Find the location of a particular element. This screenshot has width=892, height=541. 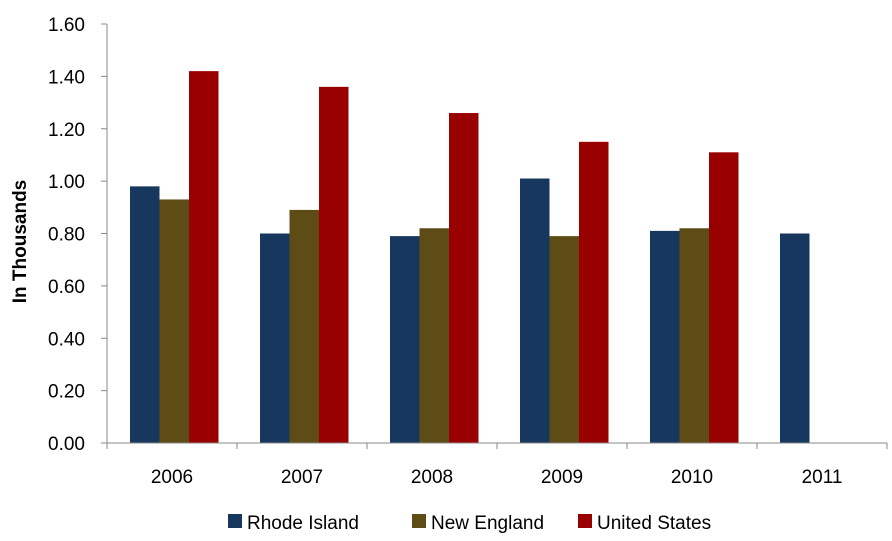

legend: Rhode Island New England United States is located at coordinates (469, 523).